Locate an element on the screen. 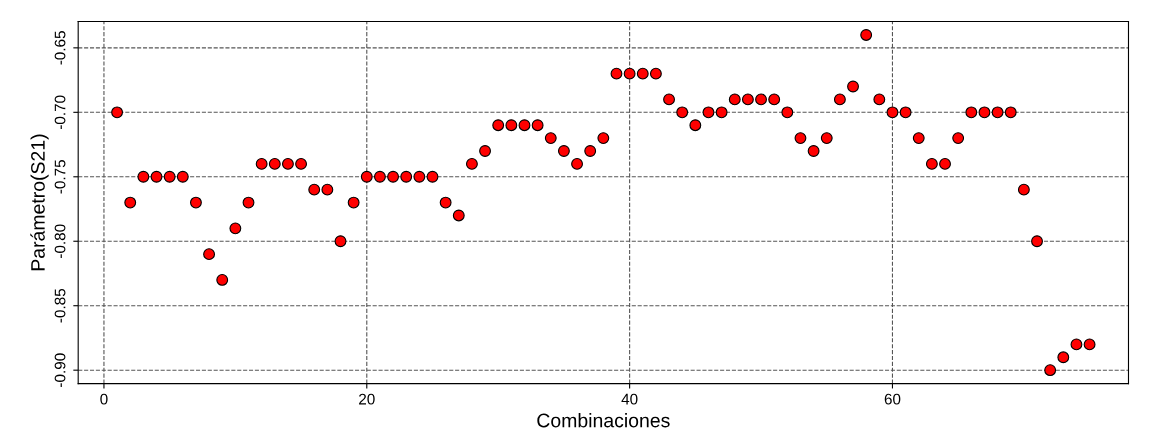 The height and width of the screenshot is (431, 1167). x-tick-label: 40 is located at coordinates (629, 399).